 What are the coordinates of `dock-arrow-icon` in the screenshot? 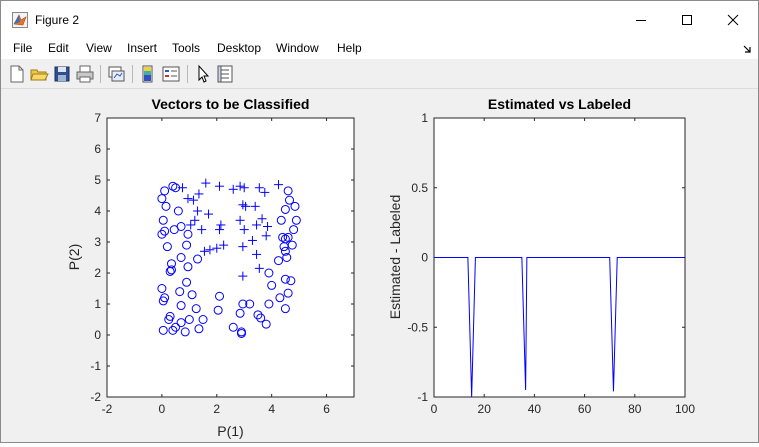 It's located at (747, 49).